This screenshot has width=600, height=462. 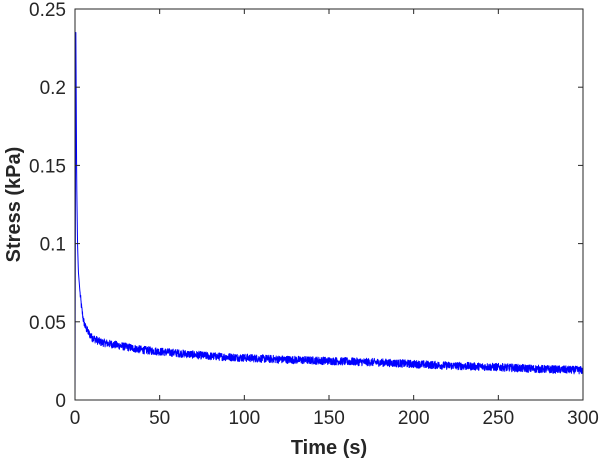 I want to click on y-tick-label: 0.25, so click(x=47, y=10).